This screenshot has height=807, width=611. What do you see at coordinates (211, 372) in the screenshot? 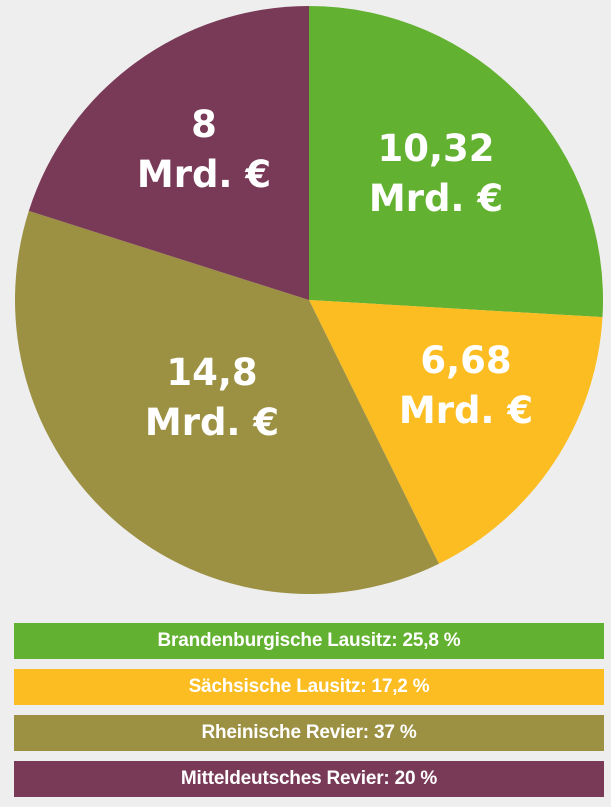
I see `slice-value: 14,8` at bounding box center [211, 372].